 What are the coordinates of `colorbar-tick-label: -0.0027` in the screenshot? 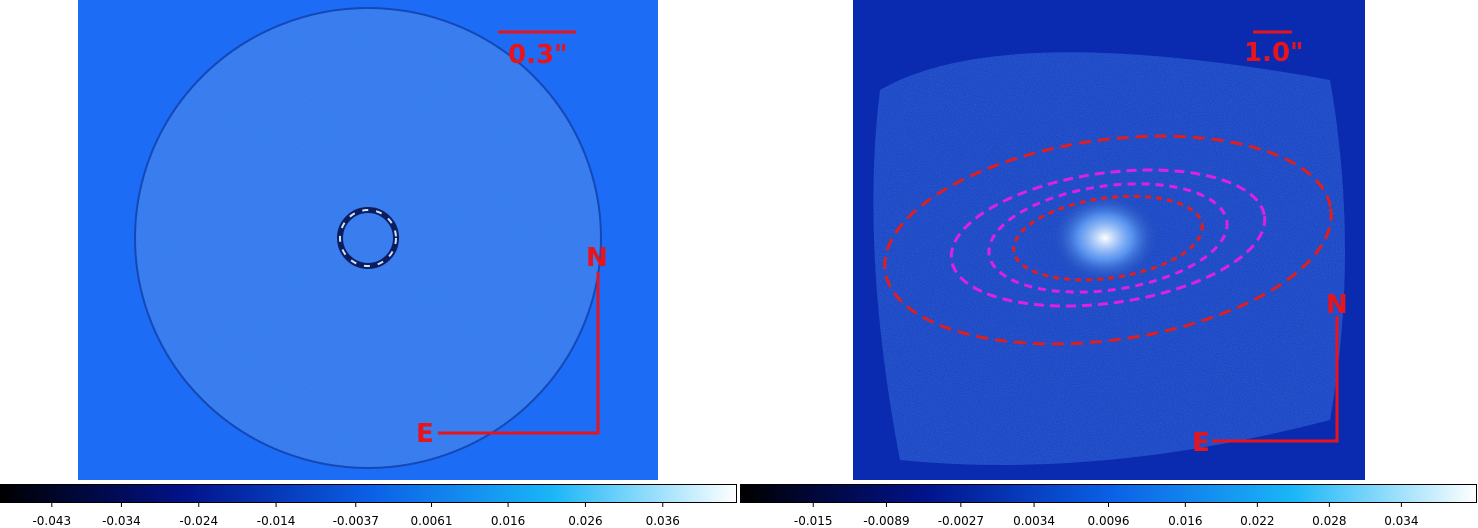 It's located at (961, 521).